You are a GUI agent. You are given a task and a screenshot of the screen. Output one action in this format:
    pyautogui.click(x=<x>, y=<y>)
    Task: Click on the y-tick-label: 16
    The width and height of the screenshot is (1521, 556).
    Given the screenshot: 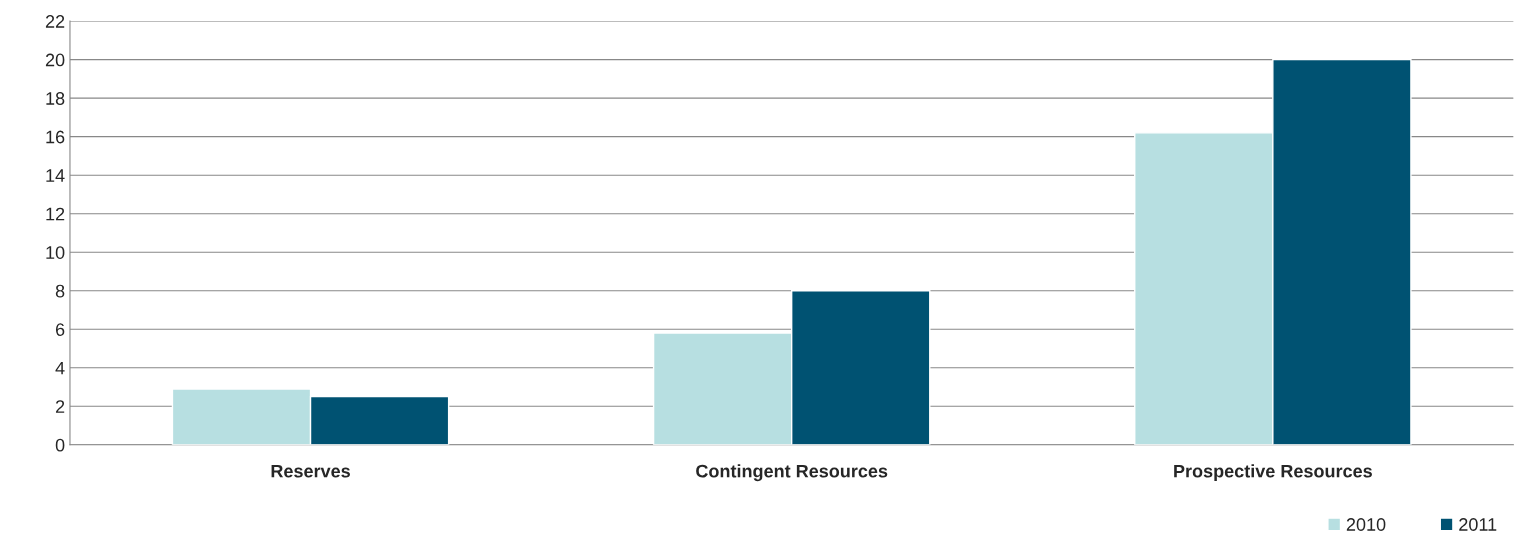 What is the action you would take?
    pyautogui.click(x=55, y=137)
    